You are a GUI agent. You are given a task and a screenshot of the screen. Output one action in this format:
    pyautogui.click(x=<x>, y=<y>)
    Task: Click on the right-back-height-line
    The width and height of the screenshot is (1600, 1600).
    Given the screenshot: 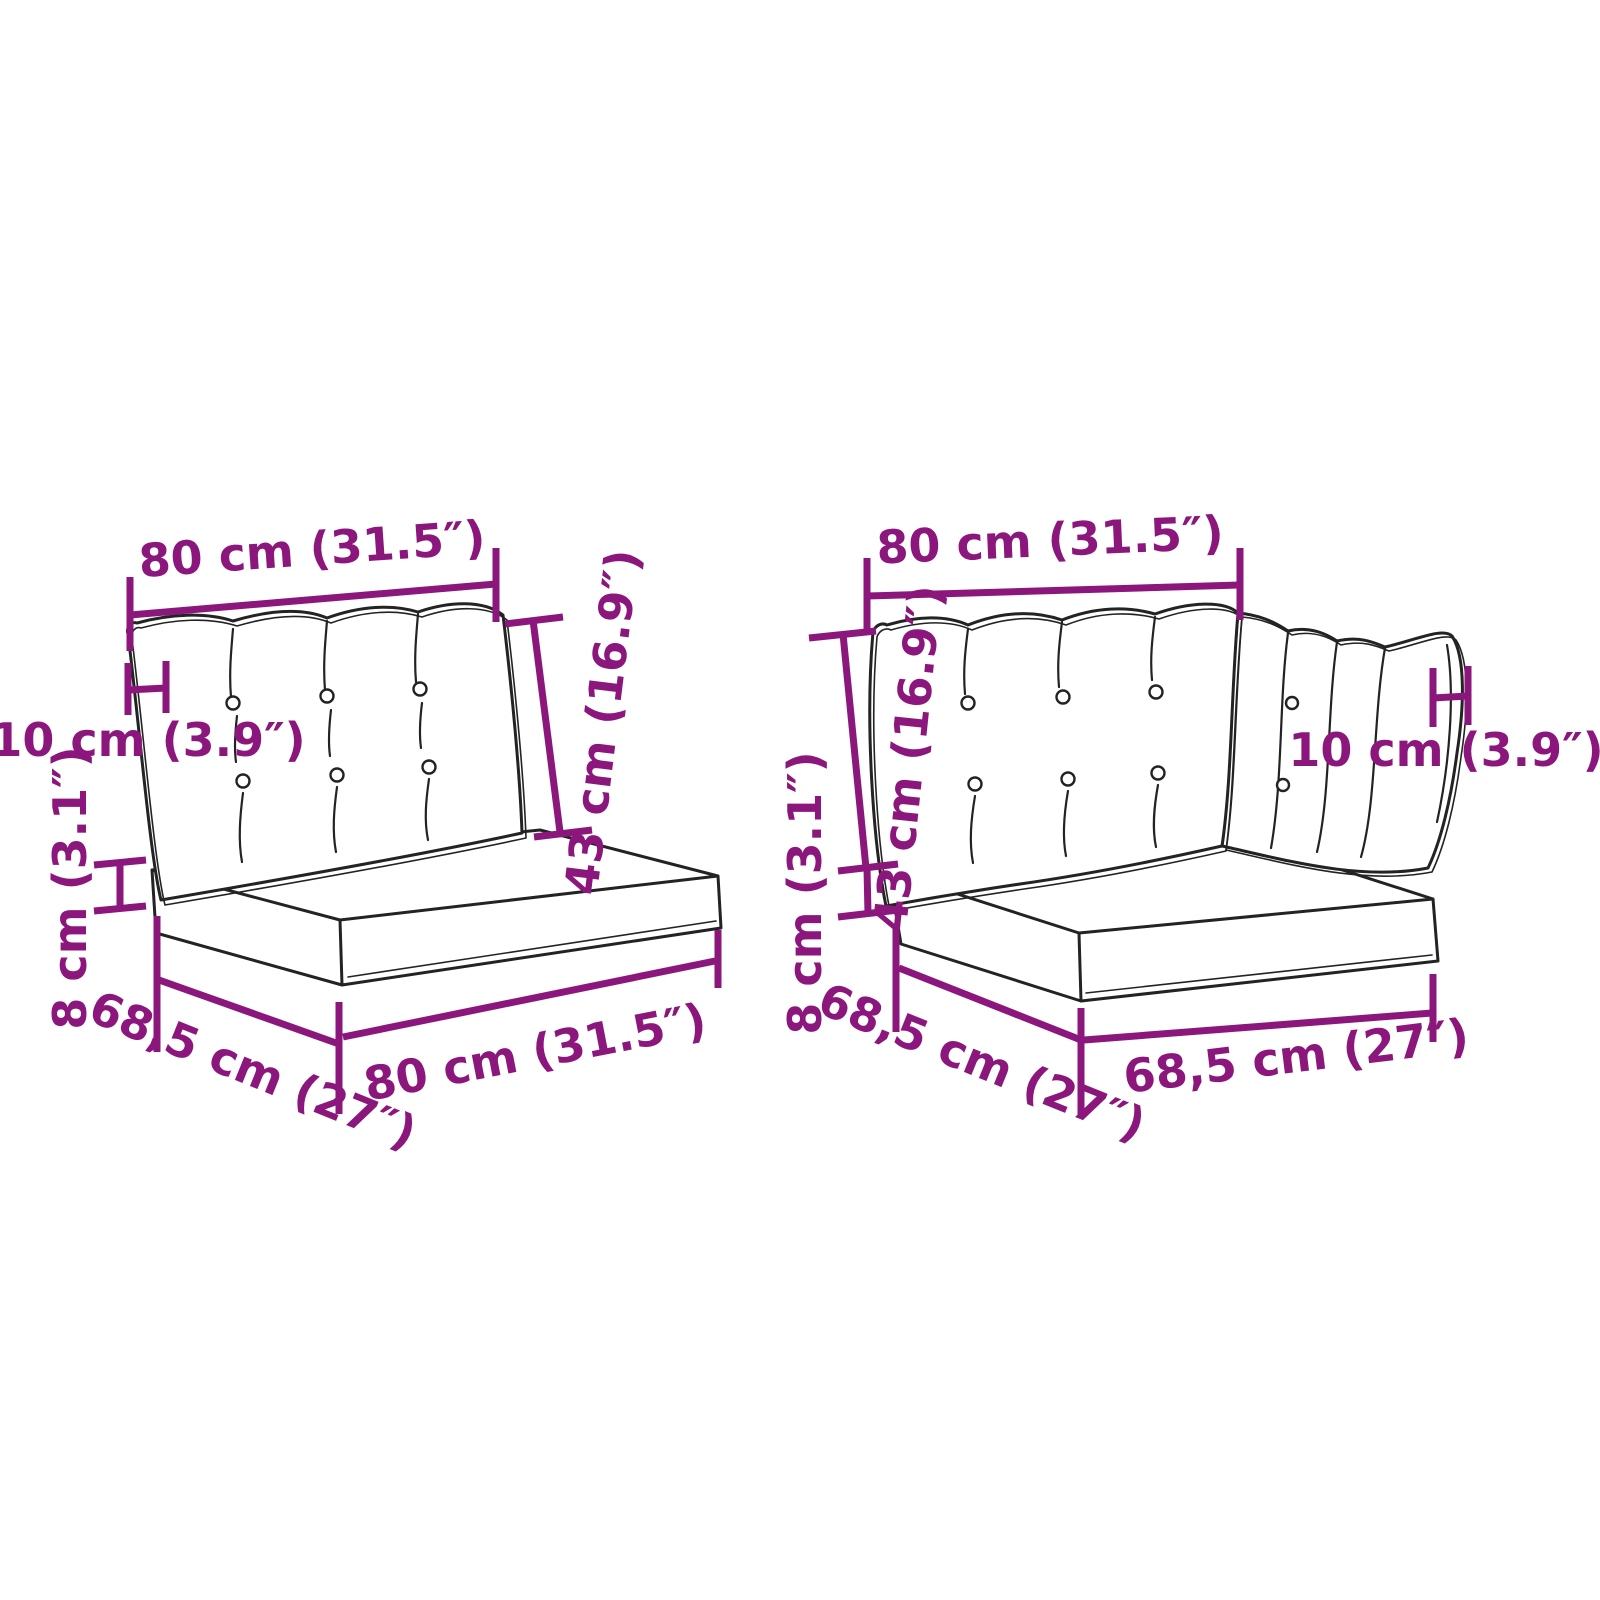 What is the action you would take?
    pyautogui.click(x=854, y=751)
    